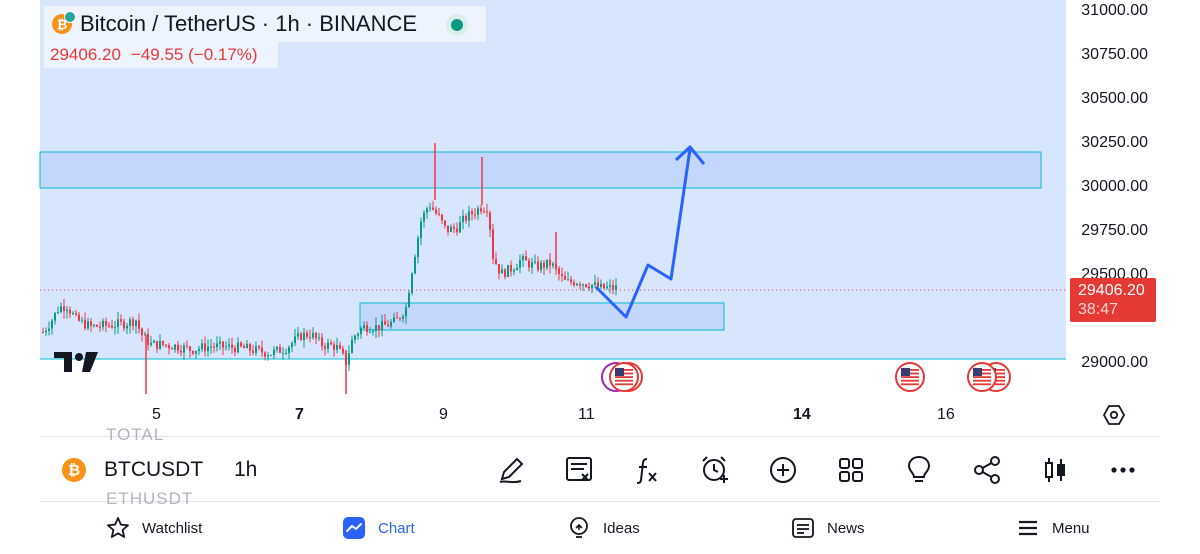  I want to click on nav-menu: Menu, so click(1053, 528).